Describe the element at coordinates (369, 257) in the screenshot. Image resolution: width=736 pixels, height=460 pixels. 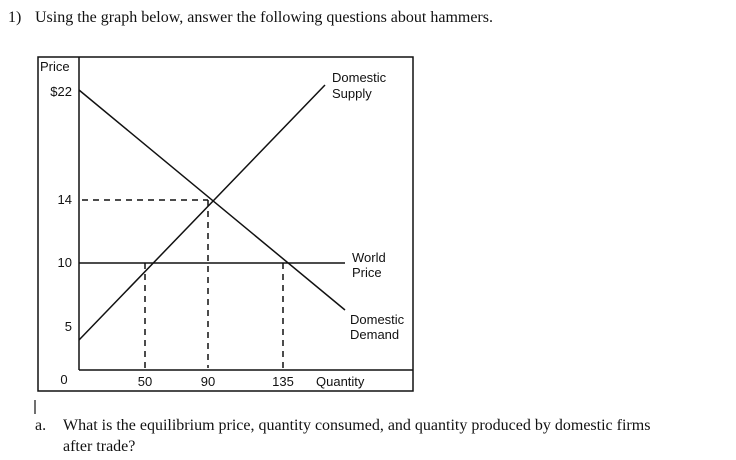
I see `world-price-label: World` at that location.